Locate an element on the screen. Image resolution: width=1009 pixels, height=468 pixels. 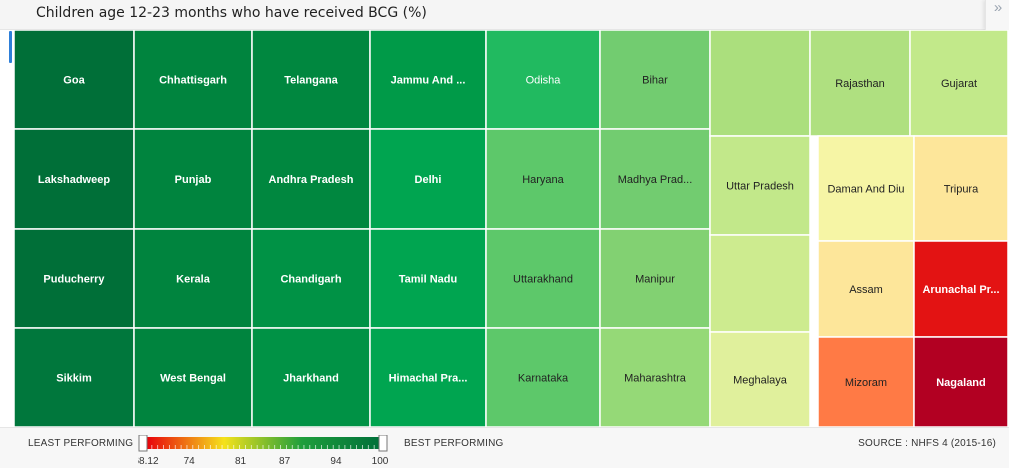
treemap-cell-label: Haryana is located at coordinates (543, 180).